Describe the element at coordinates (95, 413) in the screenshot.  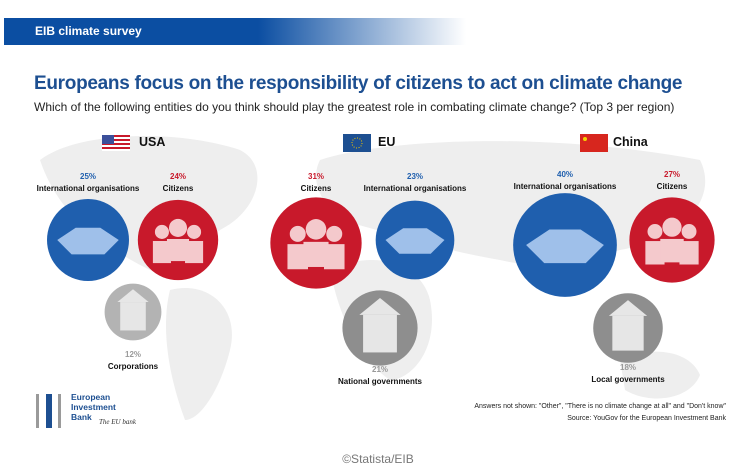
I see `eib-logo: European Investment Bank The EU bank` at that location.